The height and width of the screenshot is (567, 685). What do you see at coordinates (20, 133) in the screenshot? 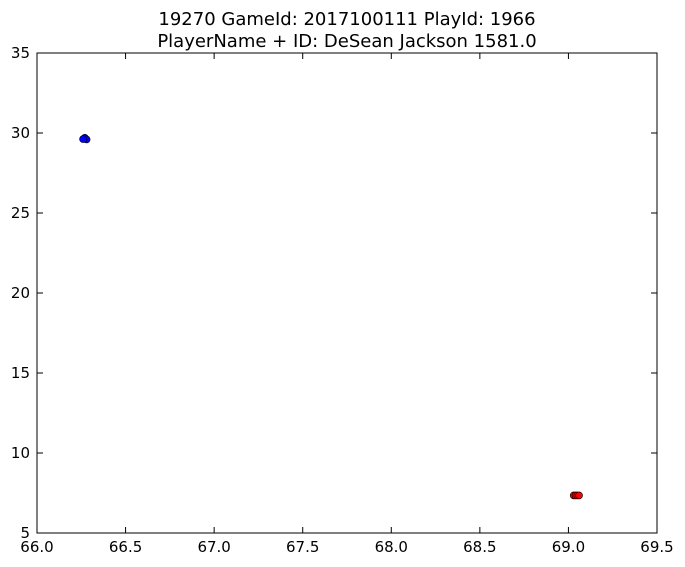
I see `y-tick-label: 30` at bounding box center [20, 133].